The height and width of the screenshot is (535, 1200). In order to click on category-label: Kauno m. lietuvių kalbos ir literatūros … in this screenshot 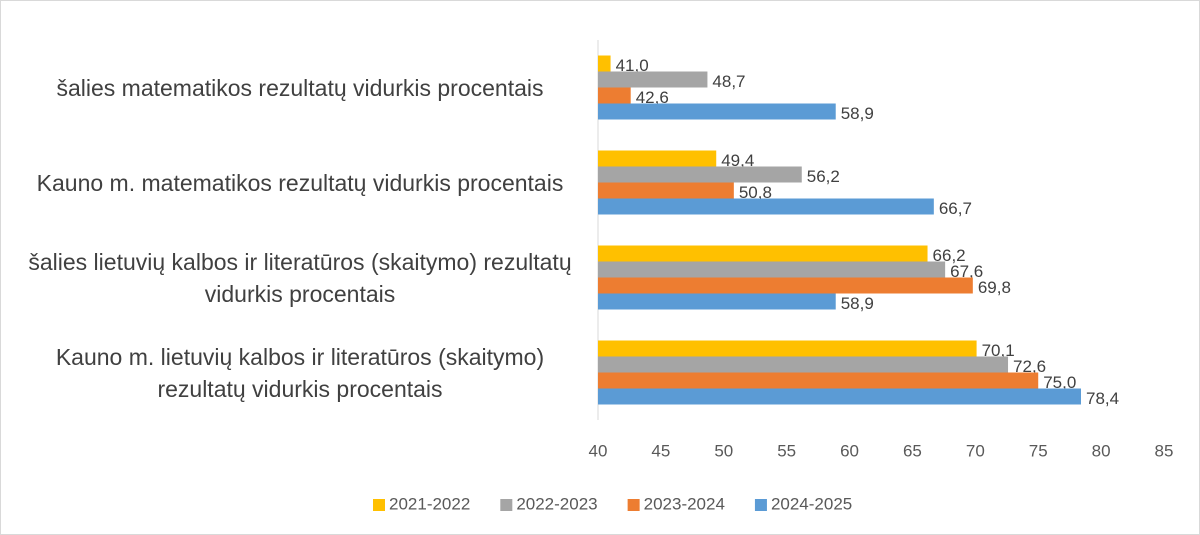, I will do `click(300, 372)`.